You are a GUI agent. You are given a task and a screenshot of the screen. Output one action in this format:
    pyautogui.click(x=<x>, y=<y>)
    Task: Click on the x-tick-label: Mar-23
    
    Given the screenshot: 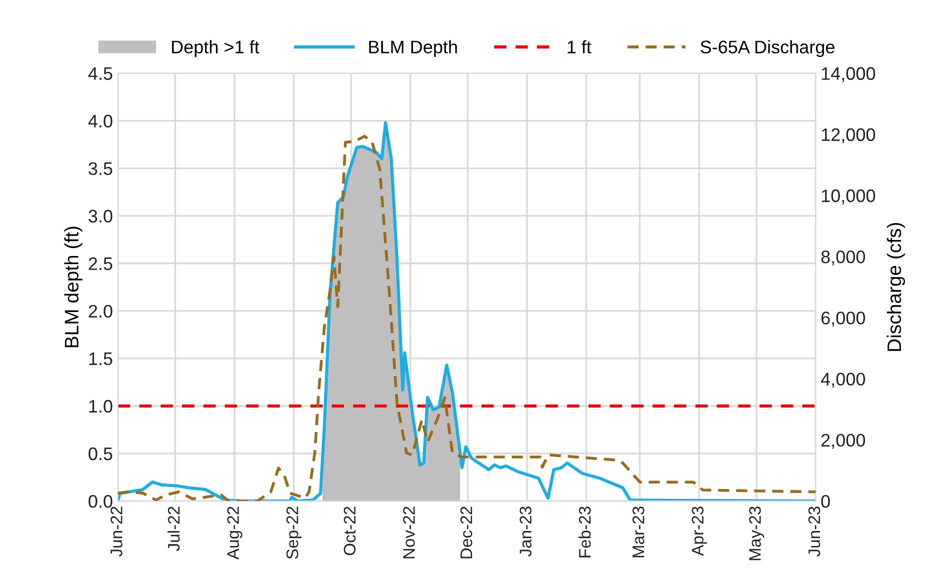 What is the action you would take?
    pyautogui.click(x=638, y=532)
    